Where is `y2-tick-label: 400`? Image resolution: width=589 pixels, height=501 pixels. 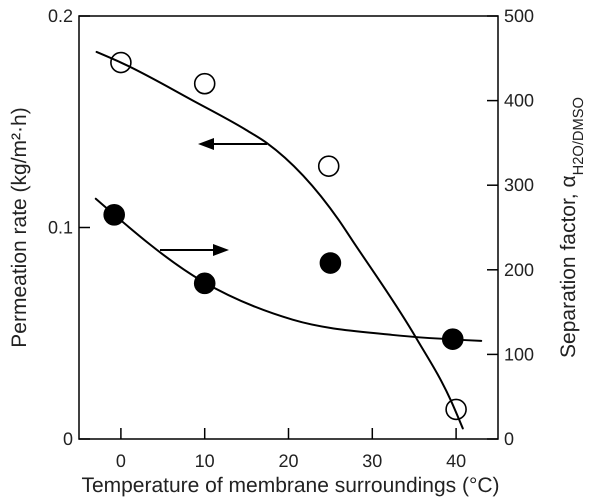
y2-tick-label: 400 is located at coordinates (519, 100).